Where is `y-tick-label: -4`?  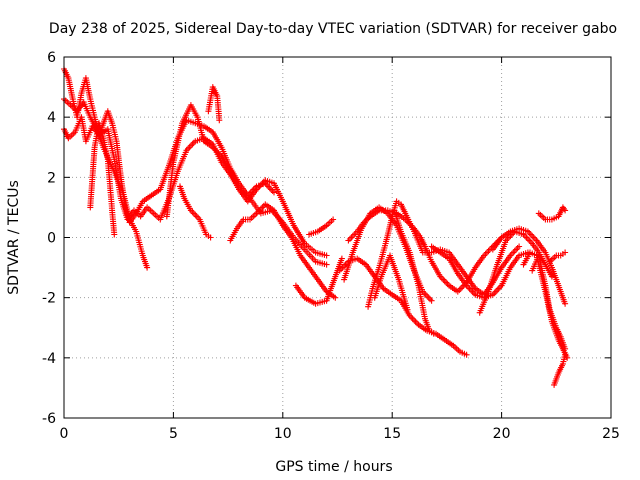
y-tick-label: -4 is located at coordinates (49, 359).